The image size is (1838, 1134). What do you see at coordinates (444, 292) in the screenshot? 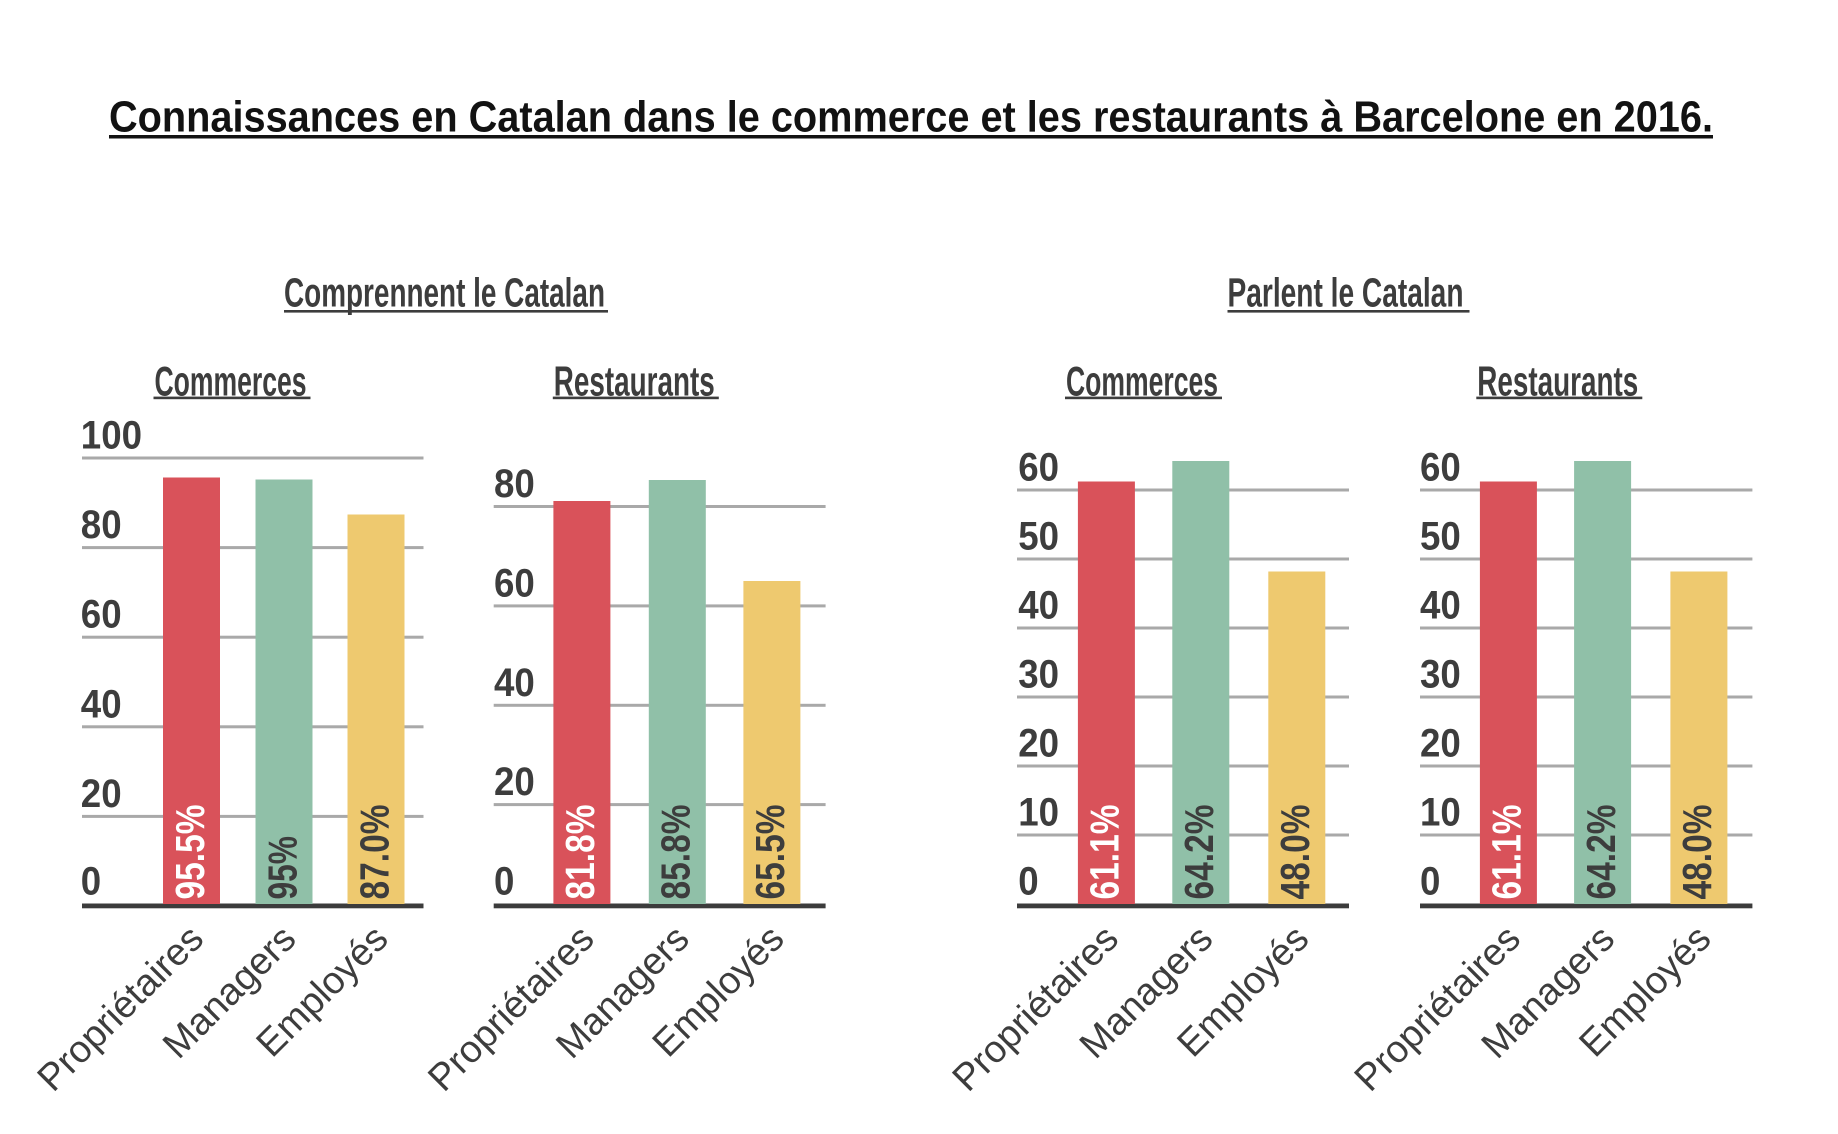
I see `svg-text: Comprennent le Catalan` at bounding box center [444, 292].